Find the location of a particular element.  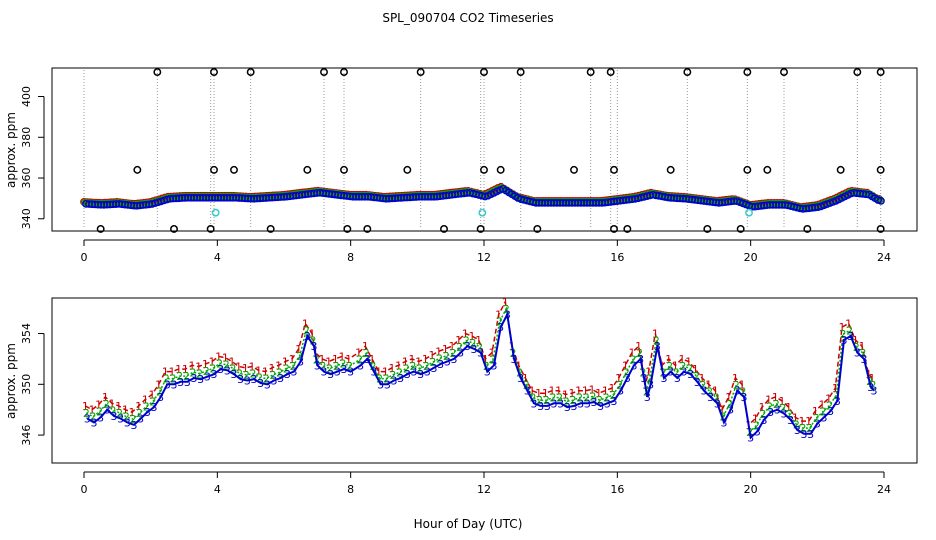

x-tick-label: 4 is located at coordinates (217, 257).